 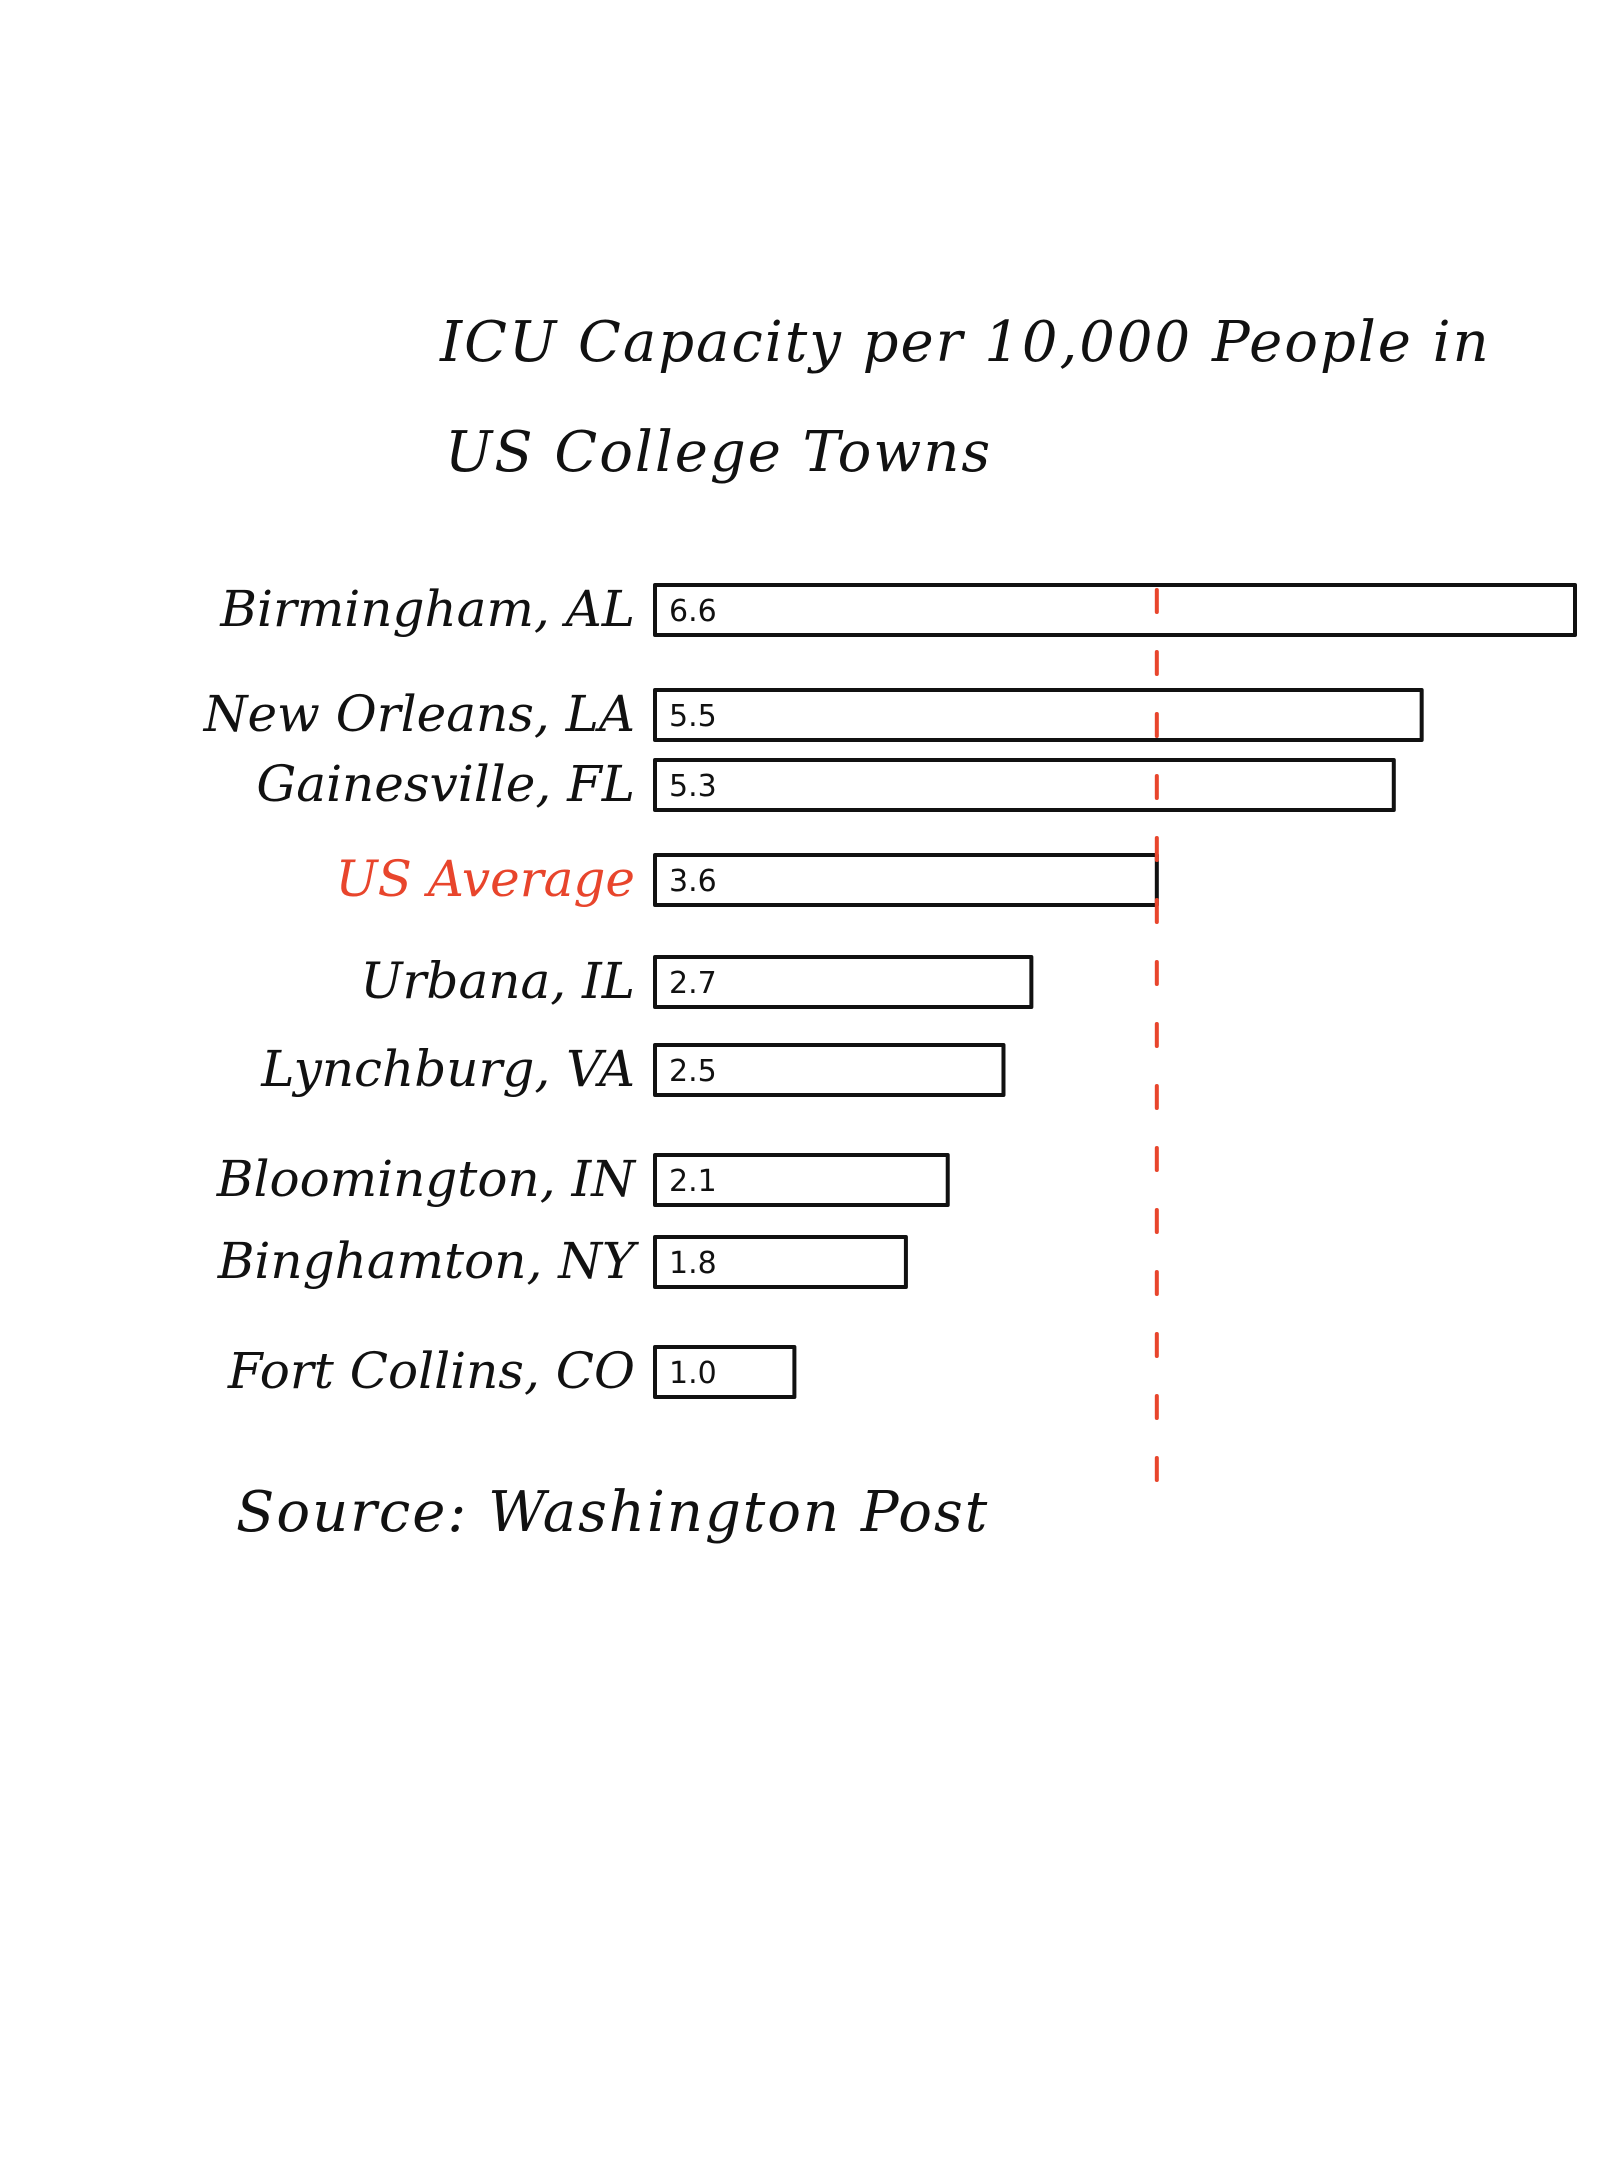 I want to click on bar-new-orleans-la, so click(x=1038, y=715).